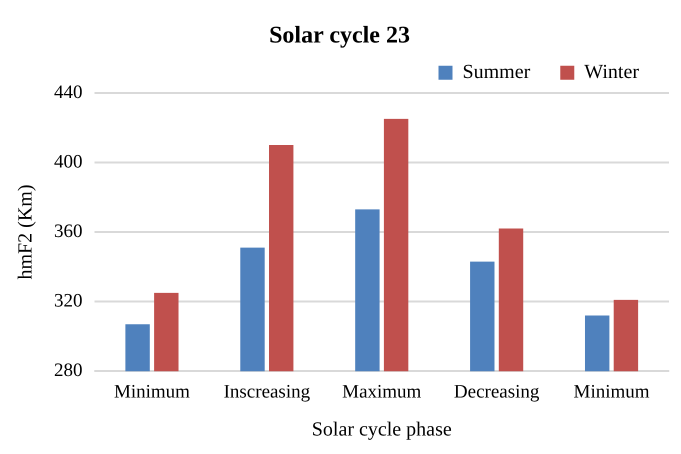  Describe the element at coordinates (382, 429) in the screenshot. I see `x-axis-title: Solar cycle phase` at that location.